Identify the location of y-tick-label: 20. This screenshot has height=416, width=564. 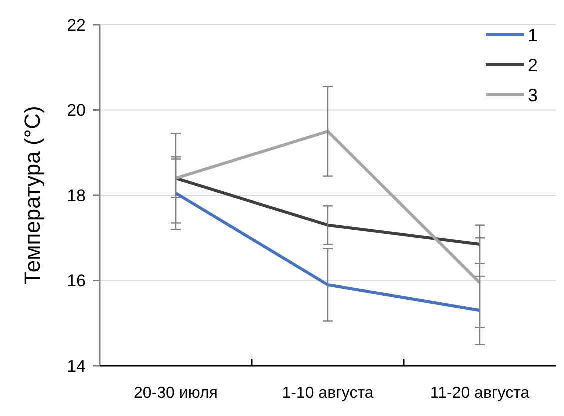
(76, 110).